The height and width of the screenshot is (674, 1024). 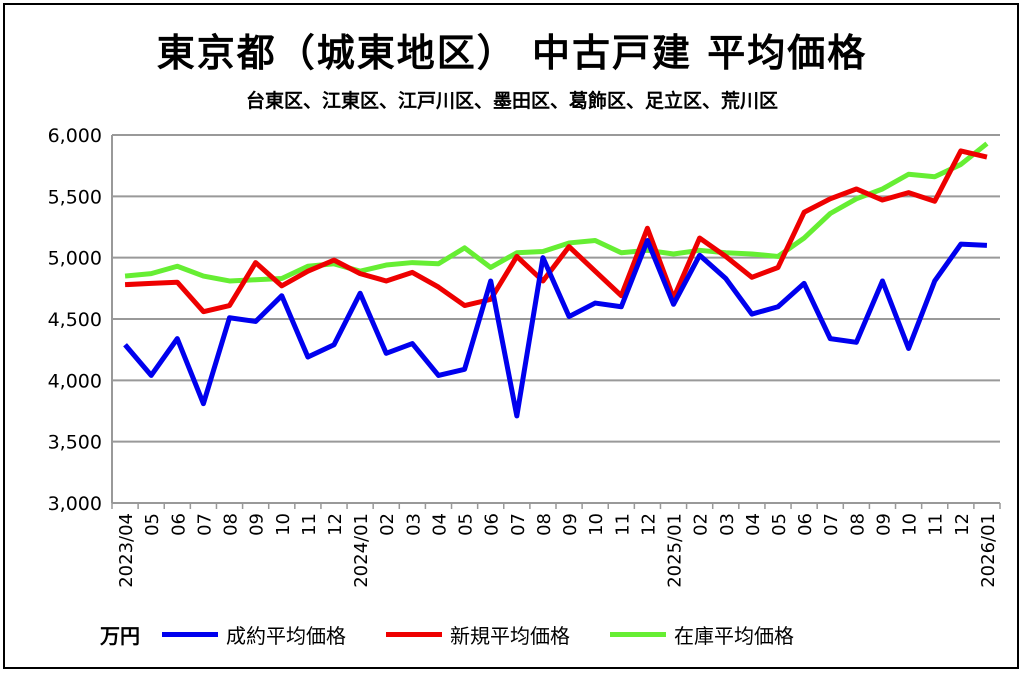 What do you see at coordinates (75, 381) in the screenshot?
I see `y-tick-label: 4,000` at bounding box center [75, 381].